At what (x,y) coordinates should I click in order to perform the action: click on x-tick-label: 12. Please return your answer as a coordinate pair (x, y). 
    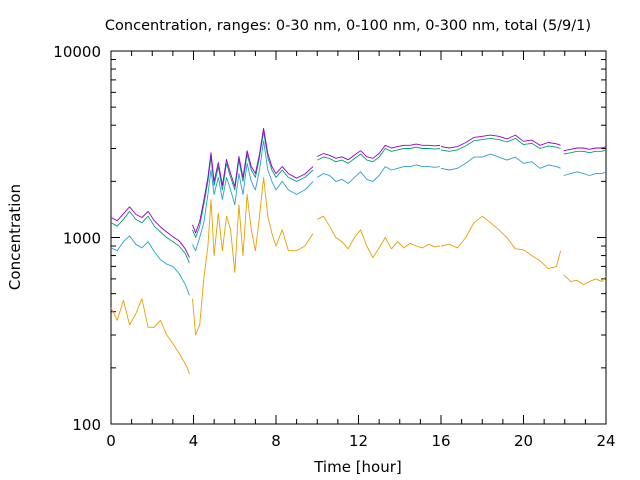
    Looking at the image, I should click on (358, 441).